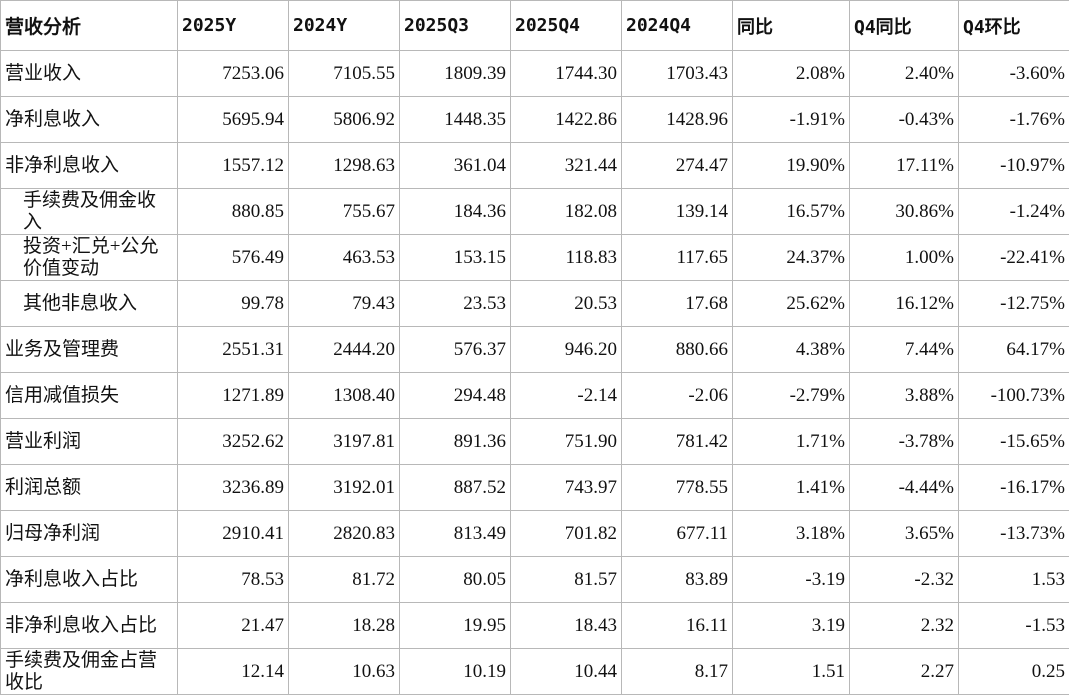 The height and width of the screenshot is (696, 1069). What do you see at coordinates (233, 441) in the screenshot?
I see `cell: 3252.62` at bounding box center [233, 441].